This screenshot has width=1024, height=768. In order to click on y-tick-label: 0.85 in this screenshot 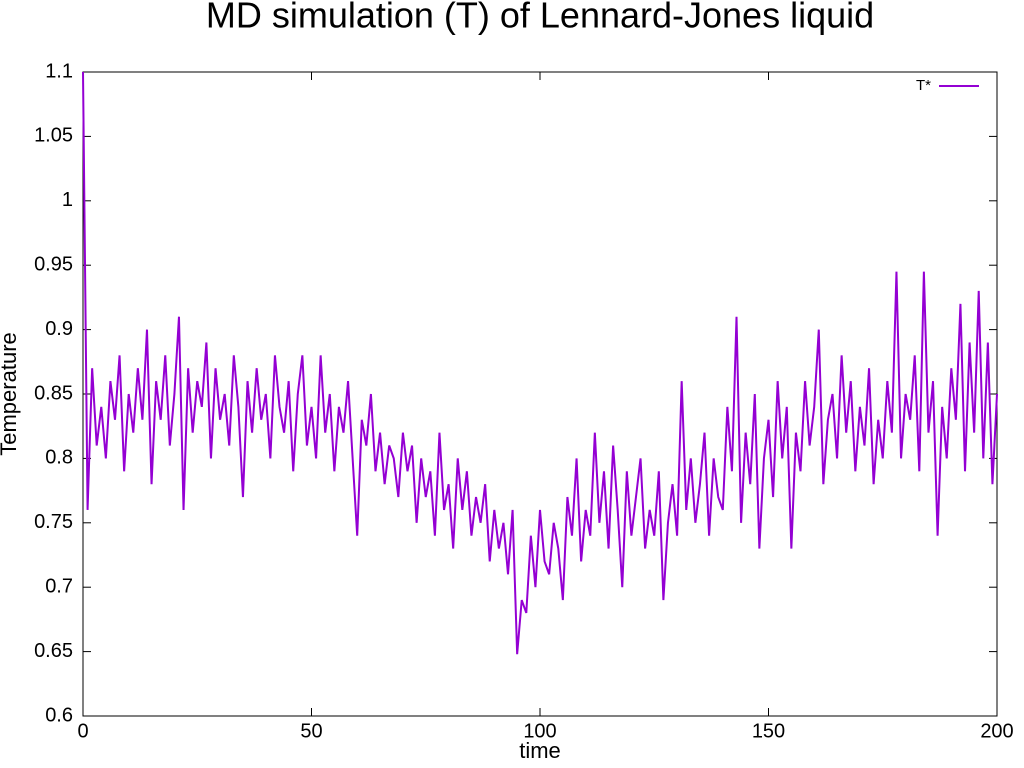, I will do `click(53, 393)`.